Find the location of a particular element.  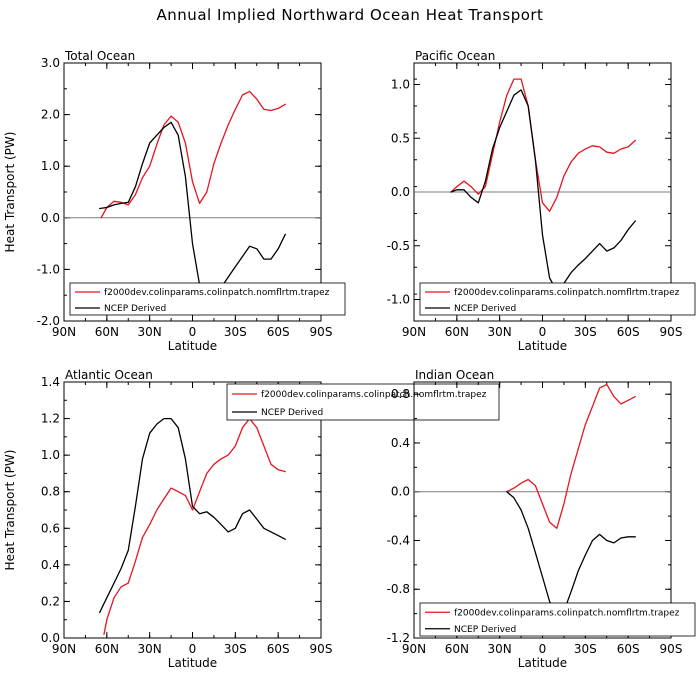

y-tick-label: 3.0 is located at coordinates (50, 63).